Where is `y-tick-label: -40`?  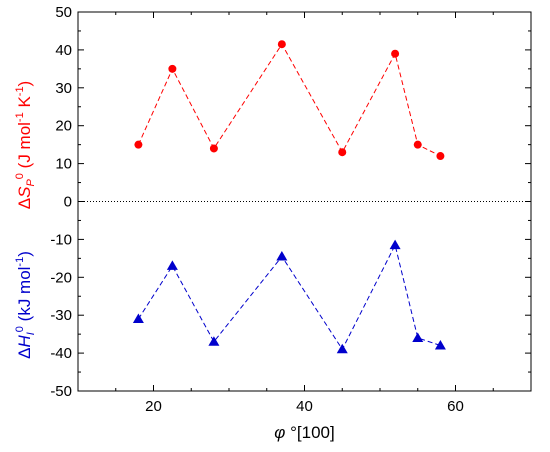 y-tick-label: -40 is located at coordinates (61, 353).